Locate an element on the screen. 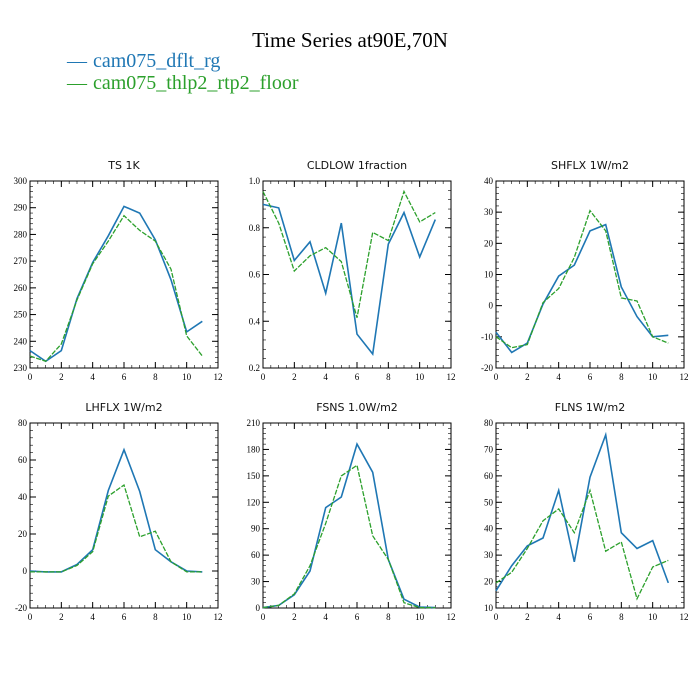 Image resolution: width=700 pixels, height=700 pixels. y-tick-label: 0.6 is located at coordinates (255, 275).